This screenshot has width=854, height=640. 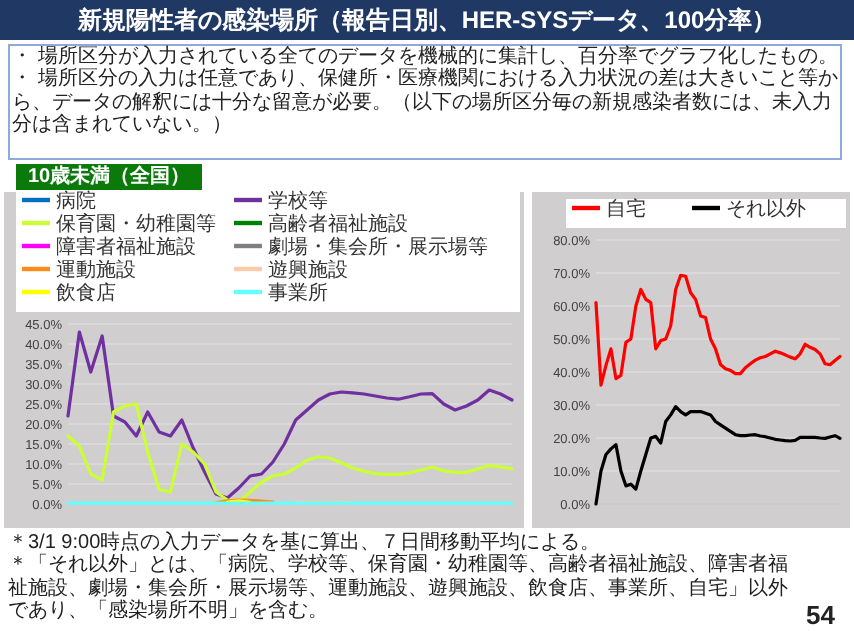 I want to click on legend-label: それ以外, so click(x=766, y=209).